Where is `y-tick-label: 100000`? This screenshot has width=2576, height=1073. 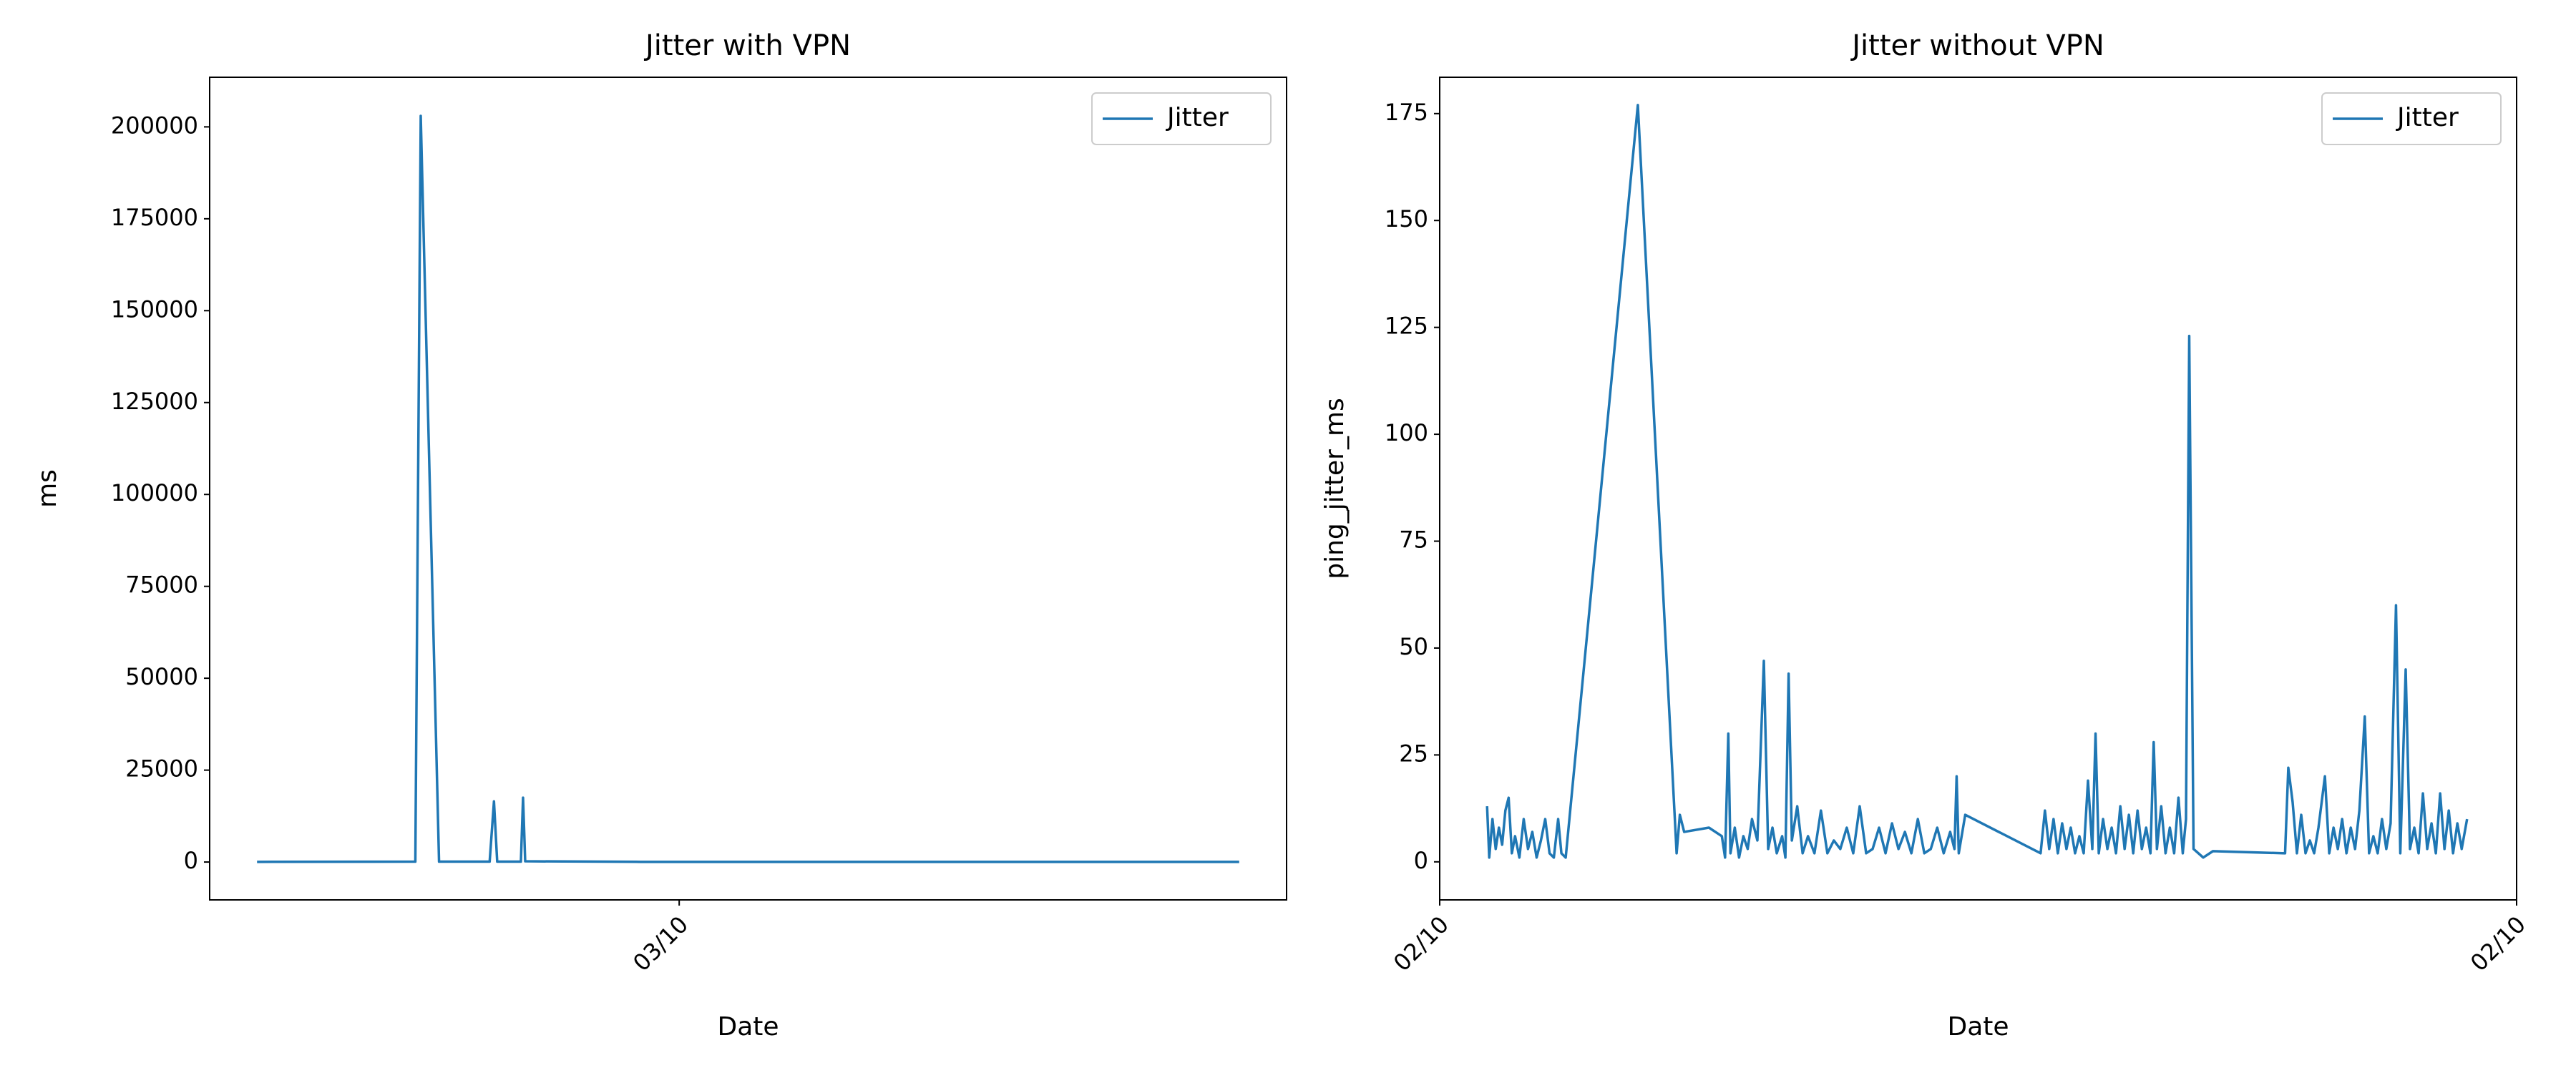
y-tick-label: 100000 is located at coordinates (154, 492).